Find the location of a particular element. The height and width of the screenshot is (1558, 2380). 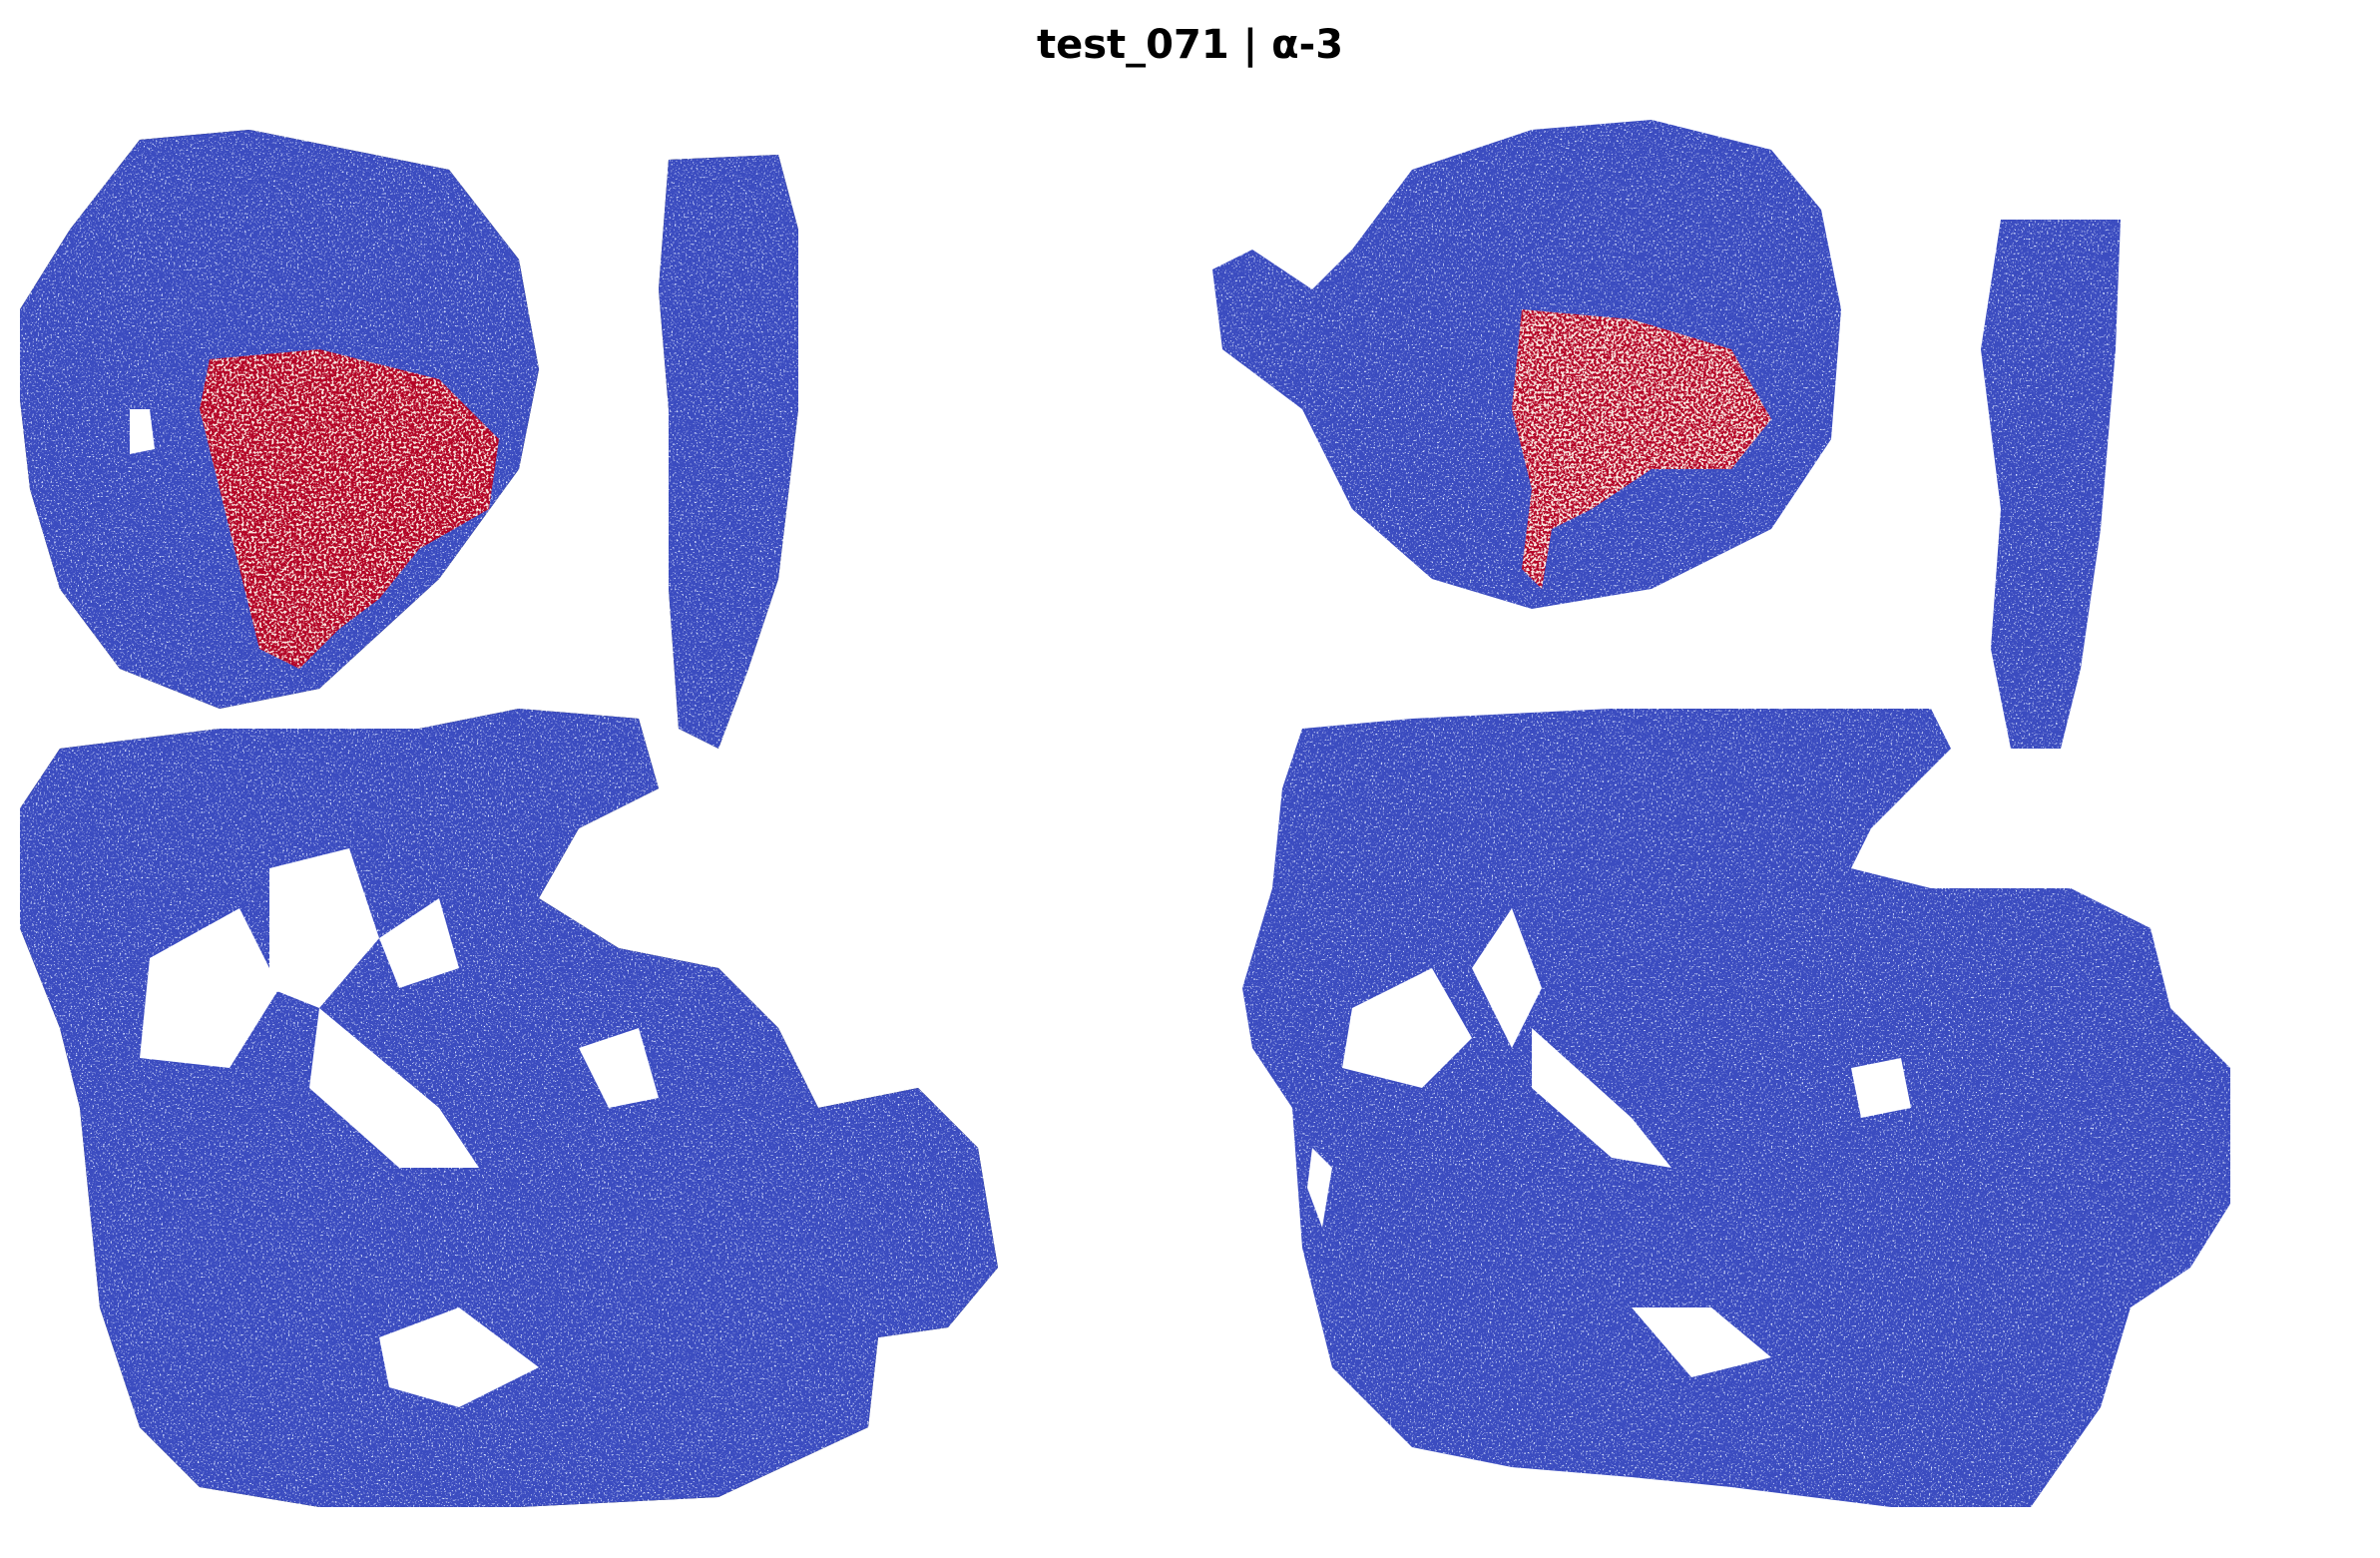

hotspot-region-left is located at coordinates (349, 509).